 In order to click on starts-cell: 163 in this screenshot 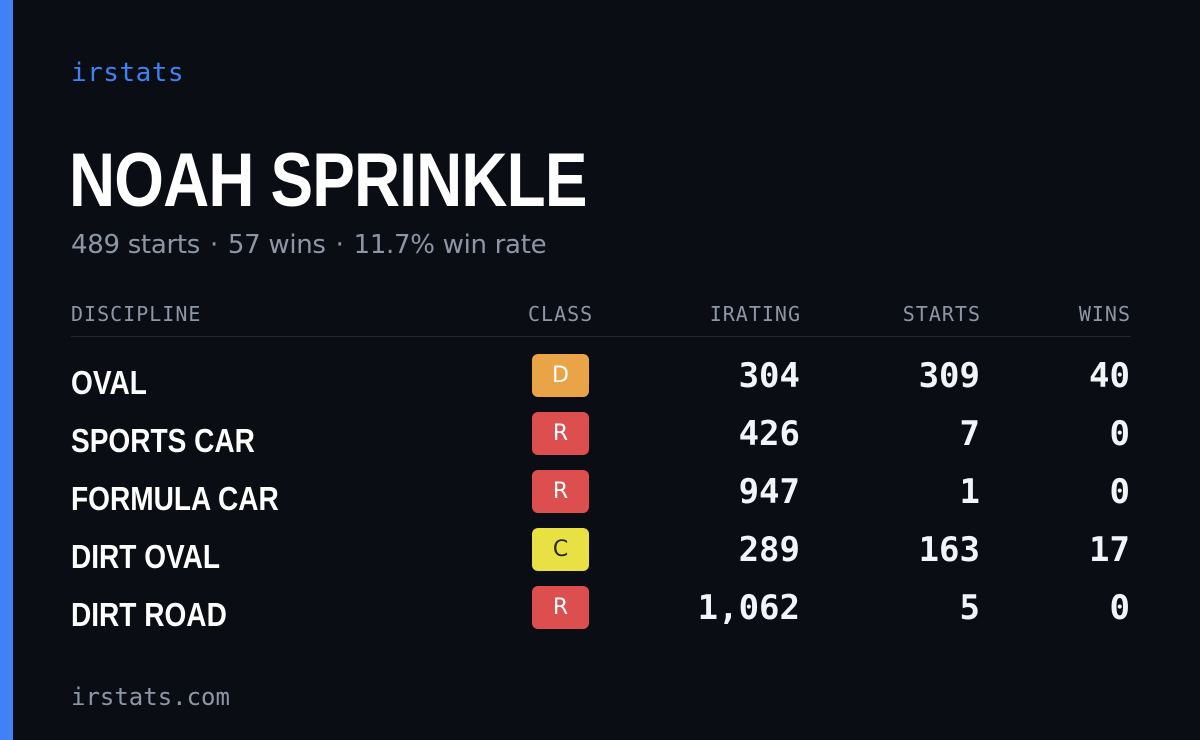, I will do `click(949, 550)`.